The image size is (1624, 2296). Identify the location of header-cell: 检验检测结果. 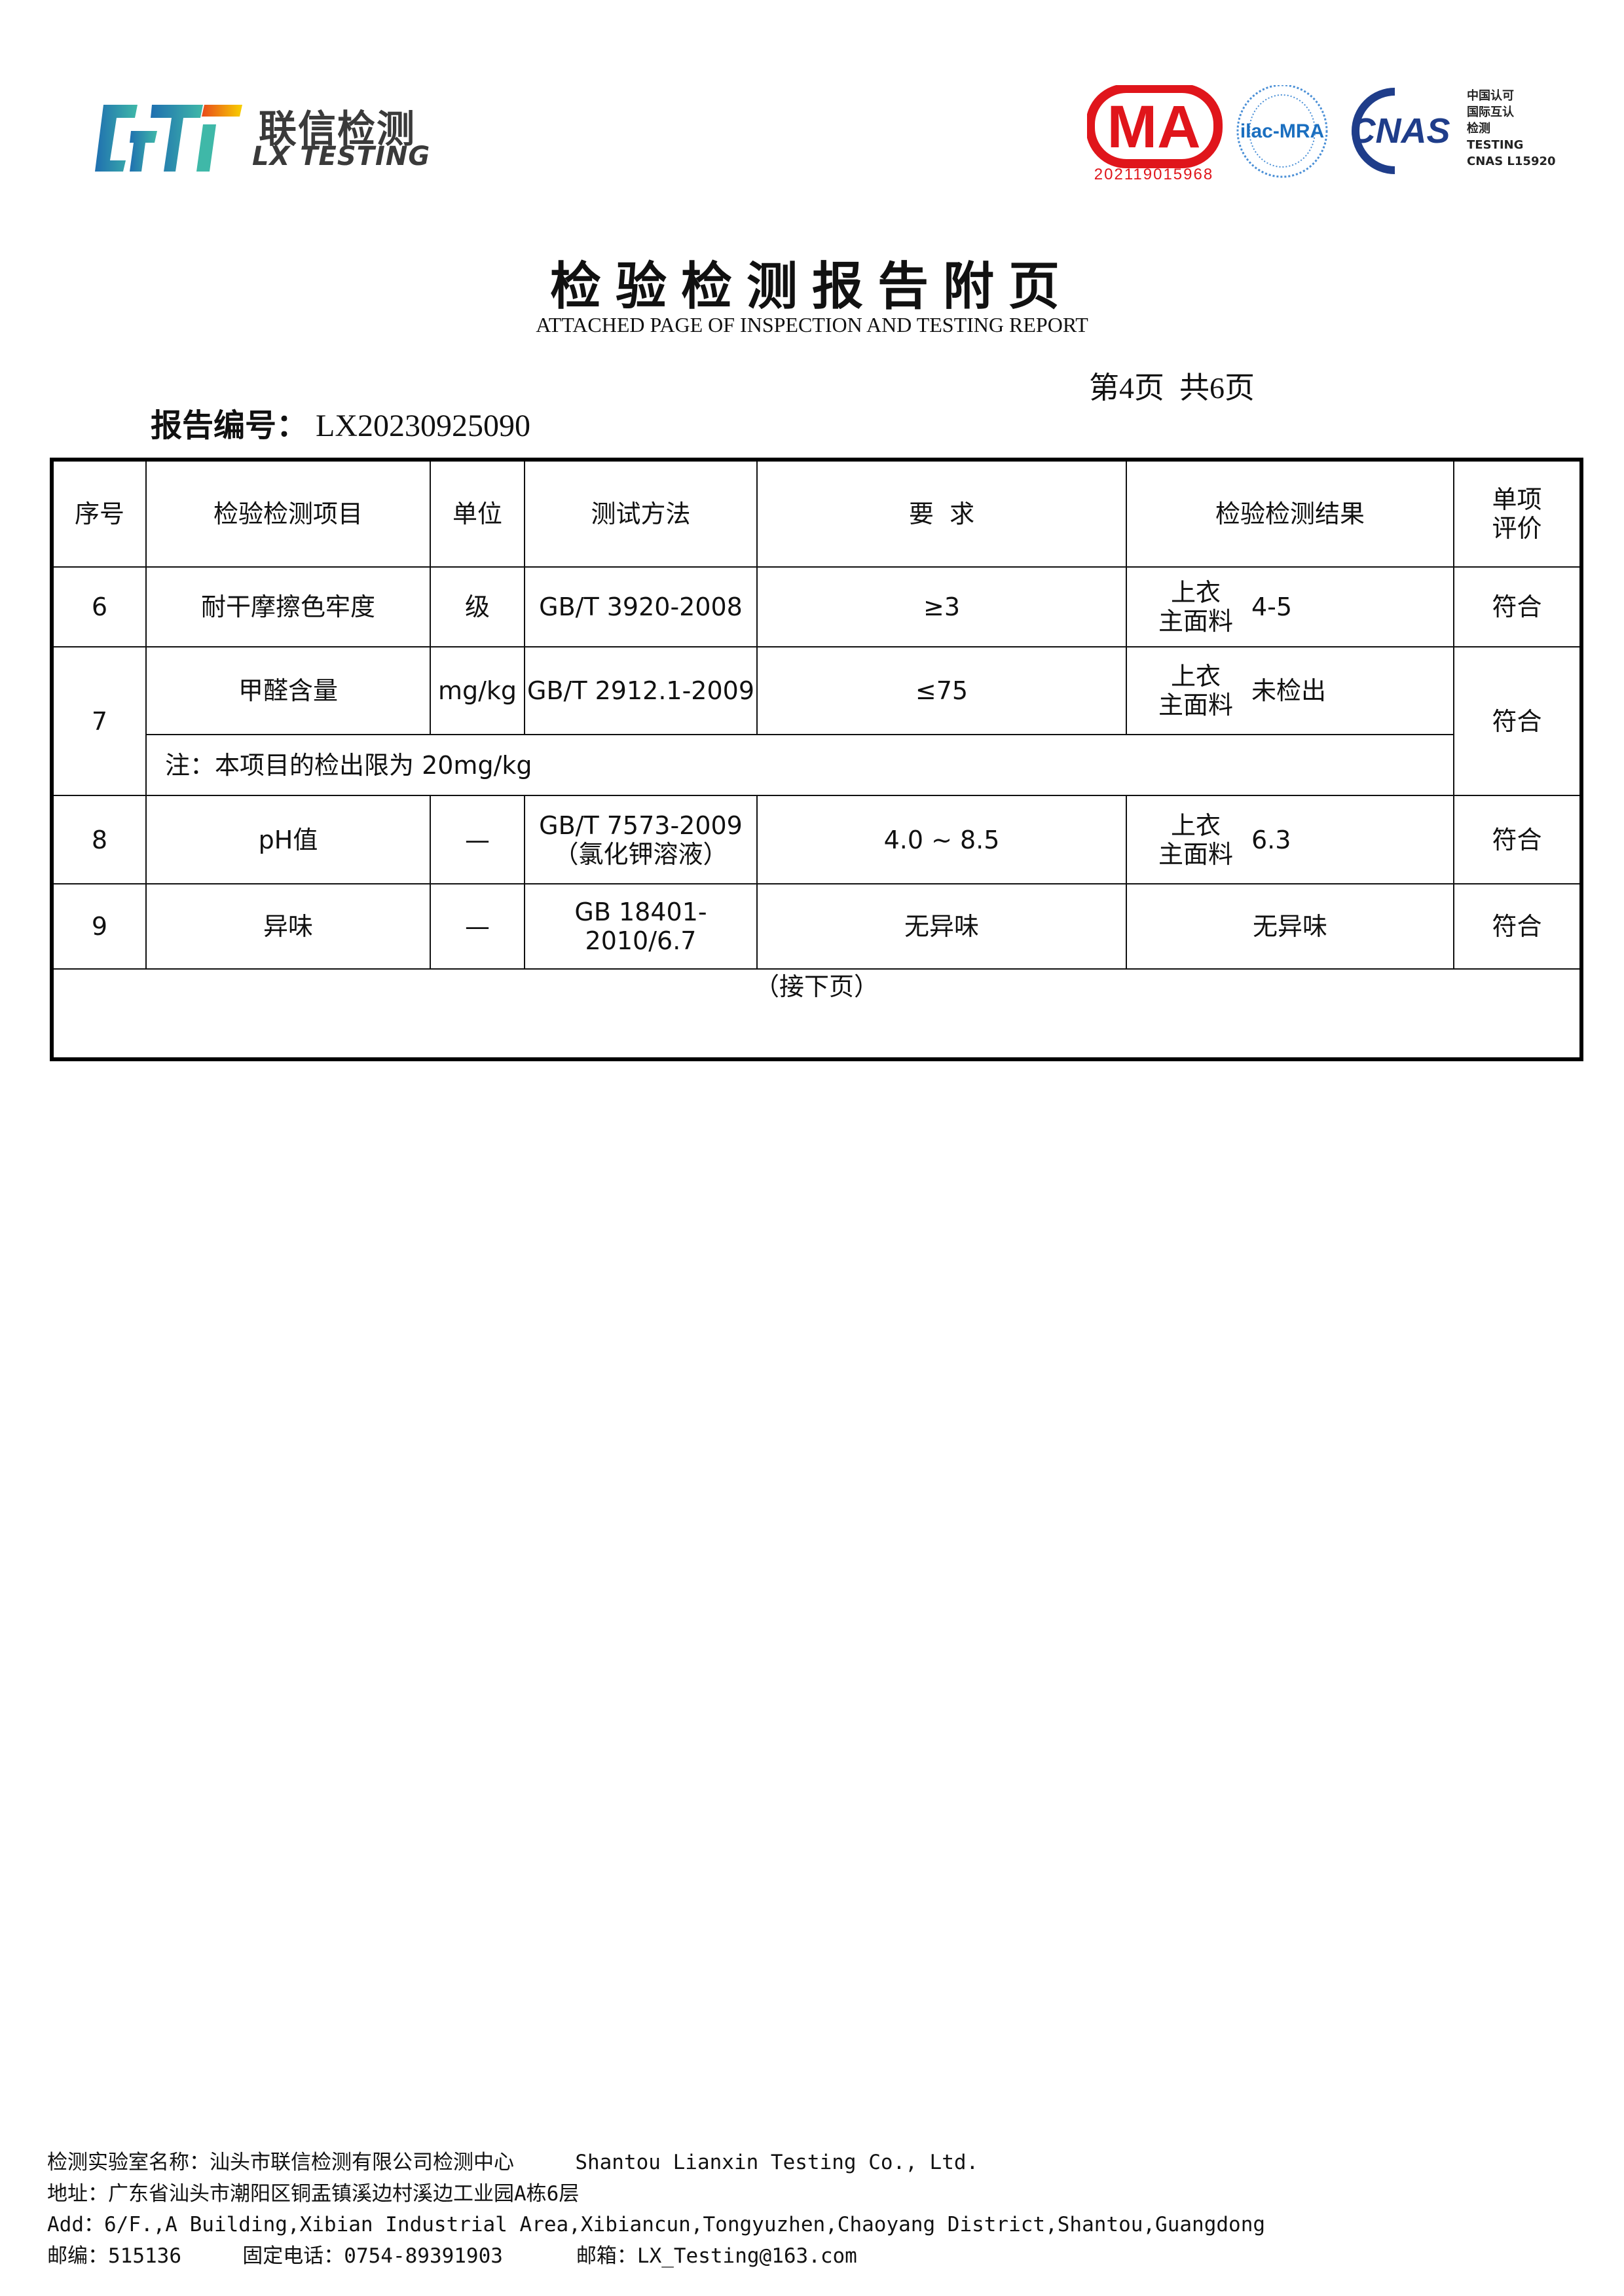
(1290, 513).